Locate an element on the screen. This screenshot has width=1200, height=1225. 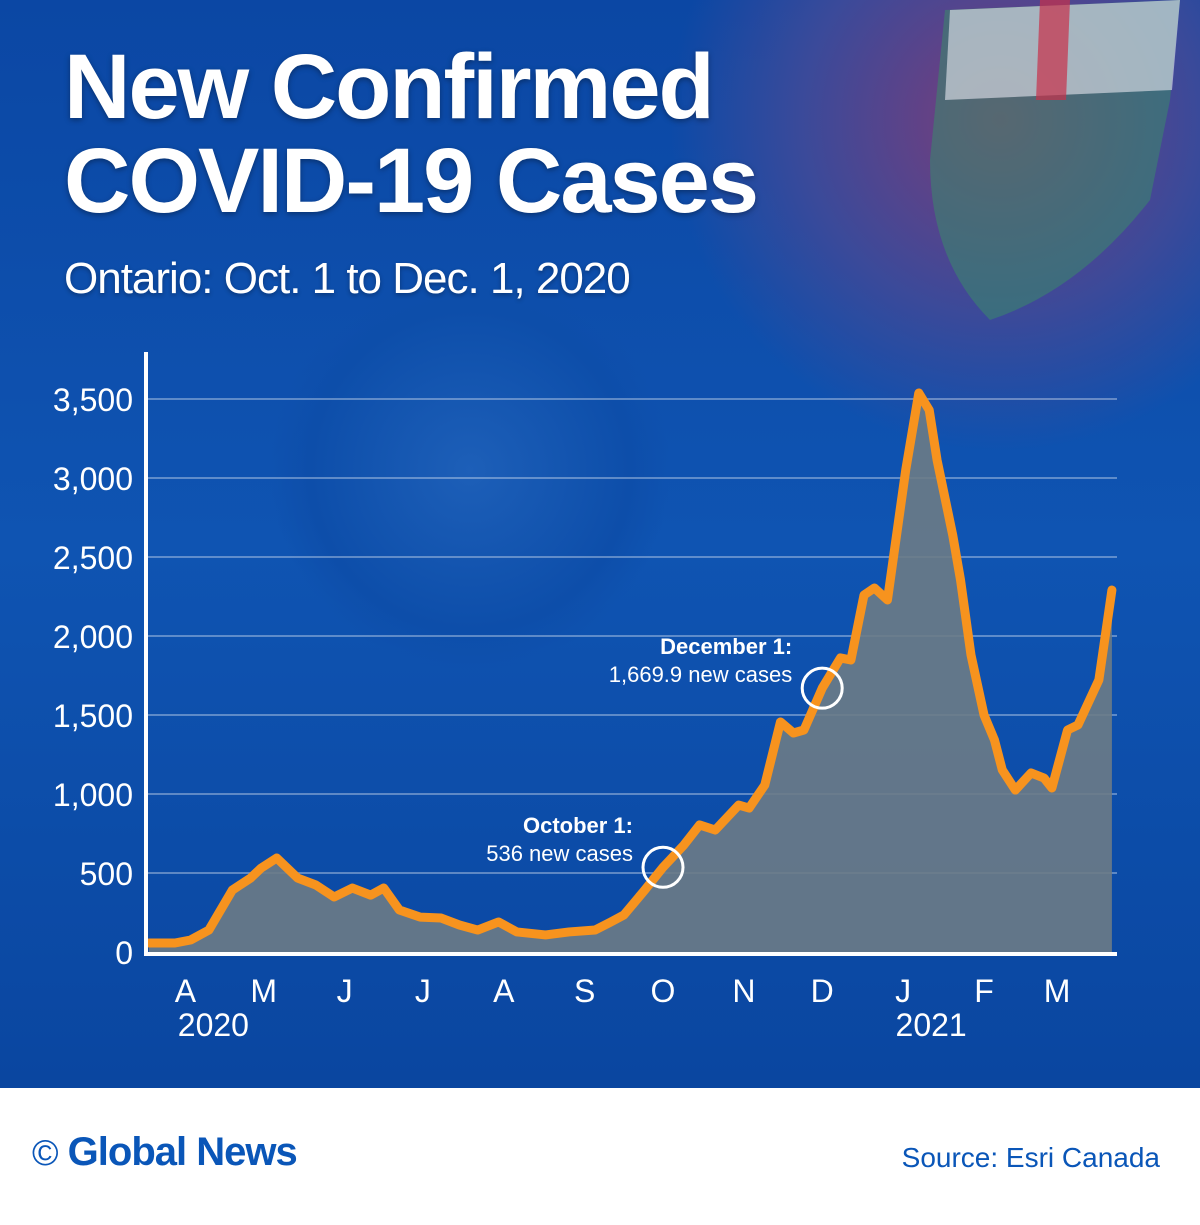
brand-name: Global News is located at coordinates (182, 1152).